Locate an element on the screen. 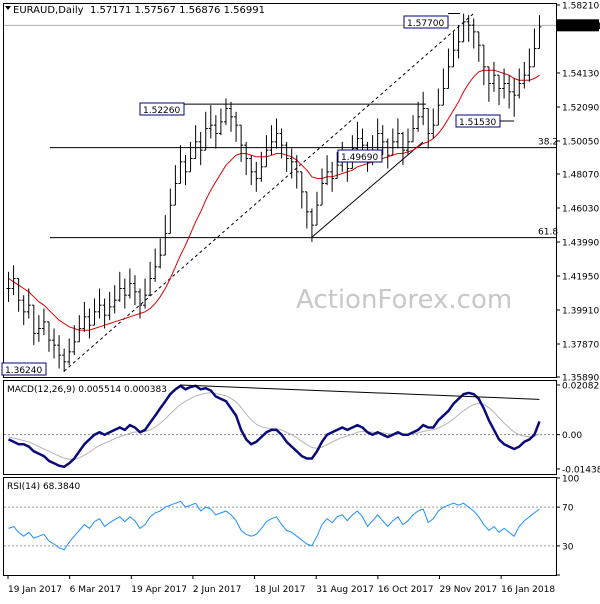 Image resolution: width=600 pixels, height=604 pixels. macd-line is located at coordinates (274, 426).